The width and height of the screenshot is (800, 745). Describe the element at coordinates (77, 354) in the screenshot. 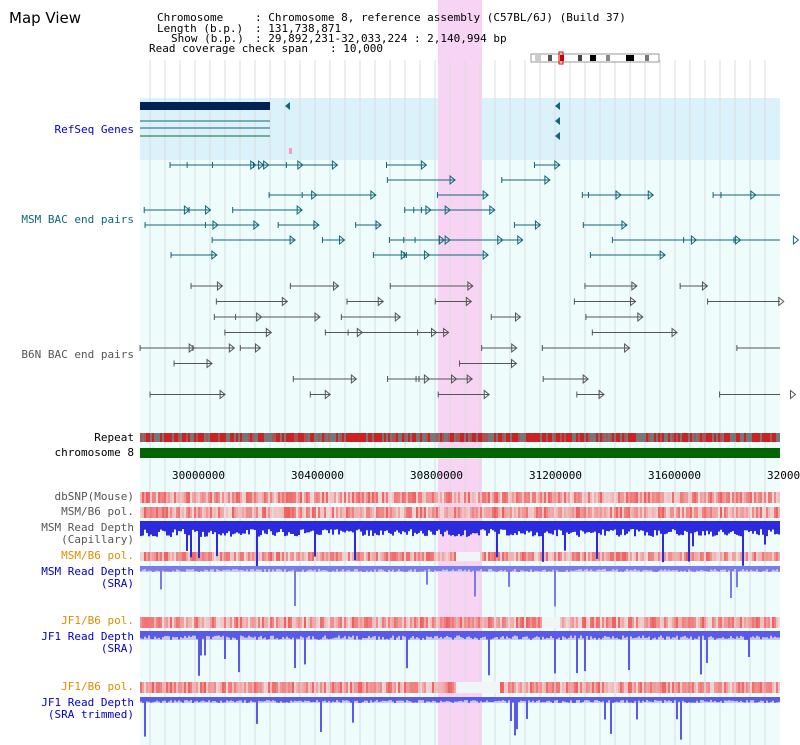

I see `track-label-b6n-bac: B6N BAC end pairs` at that location.